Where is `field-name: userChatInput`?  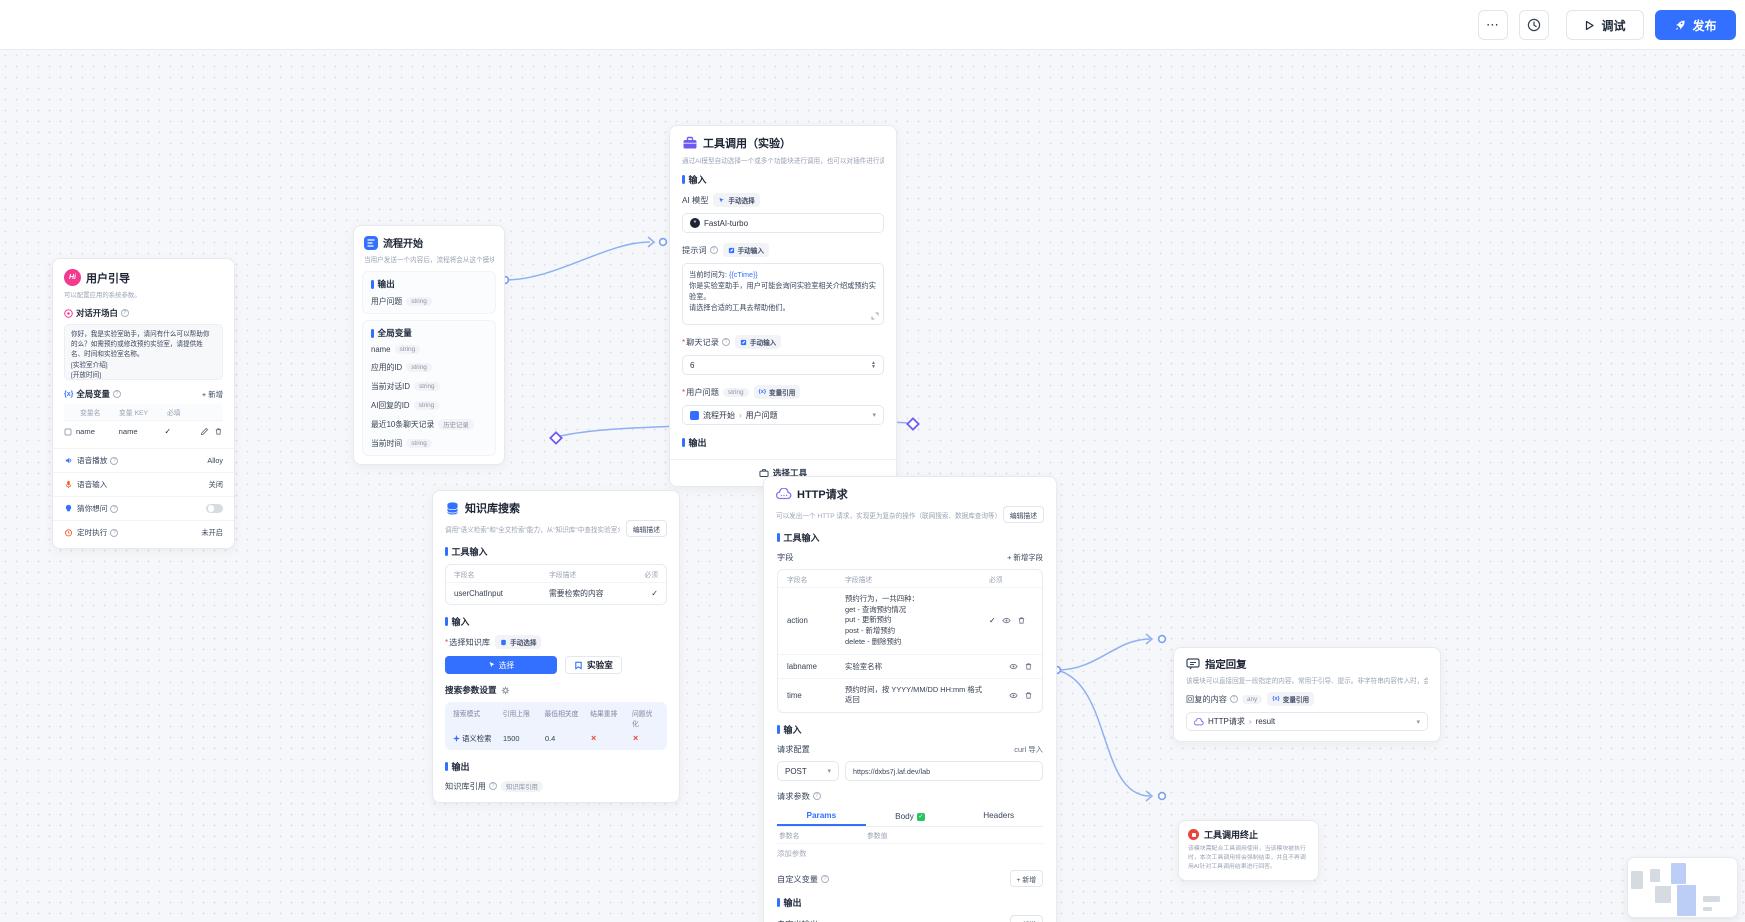
field-name: userChatInput is located at coordinates (478, 593).